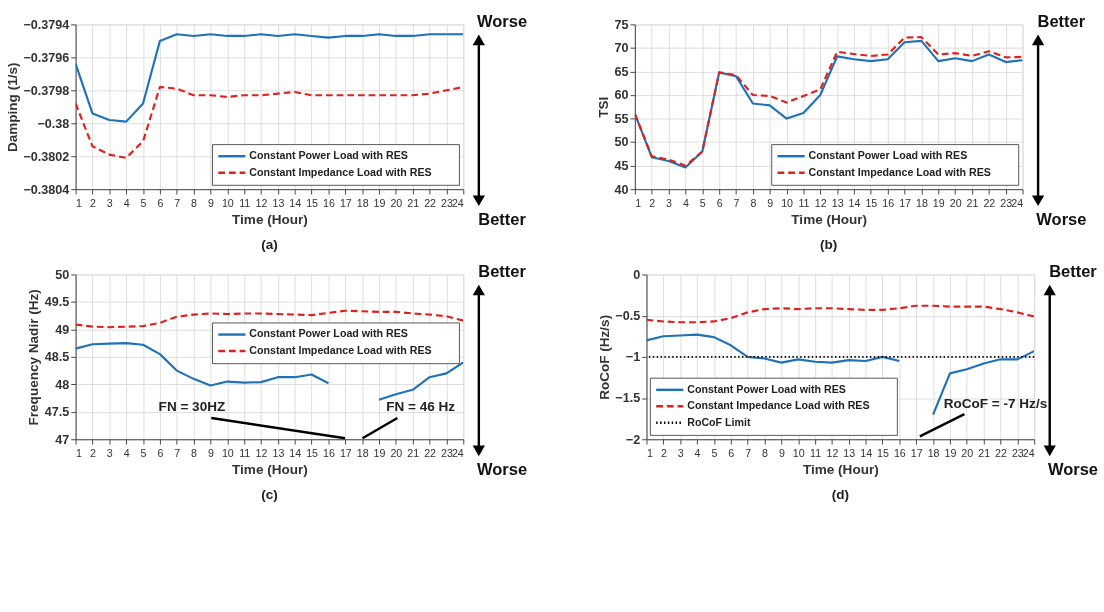 The height and width of the screenshot is (612, 1104). I want to click on x-tick-label: 11, so click(816, 453).